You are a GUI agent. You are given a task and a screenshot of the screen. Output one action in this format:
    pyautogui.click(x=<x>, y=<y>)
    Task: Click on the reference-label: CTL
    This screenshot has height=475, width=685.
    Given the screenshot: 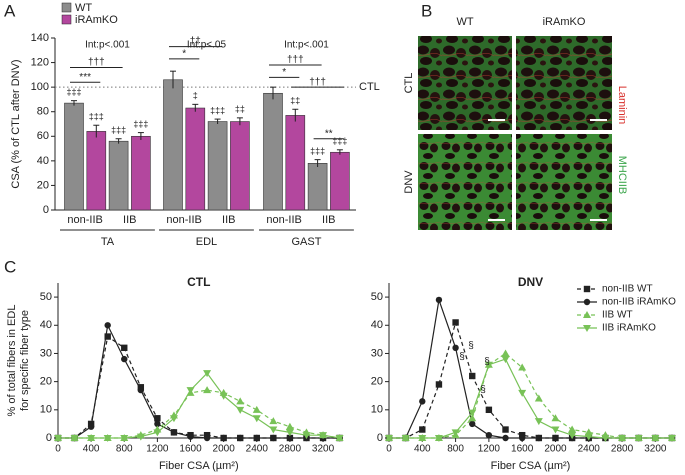 What is the action you would take?
    pyautogui.click(x=369, y=87)
    